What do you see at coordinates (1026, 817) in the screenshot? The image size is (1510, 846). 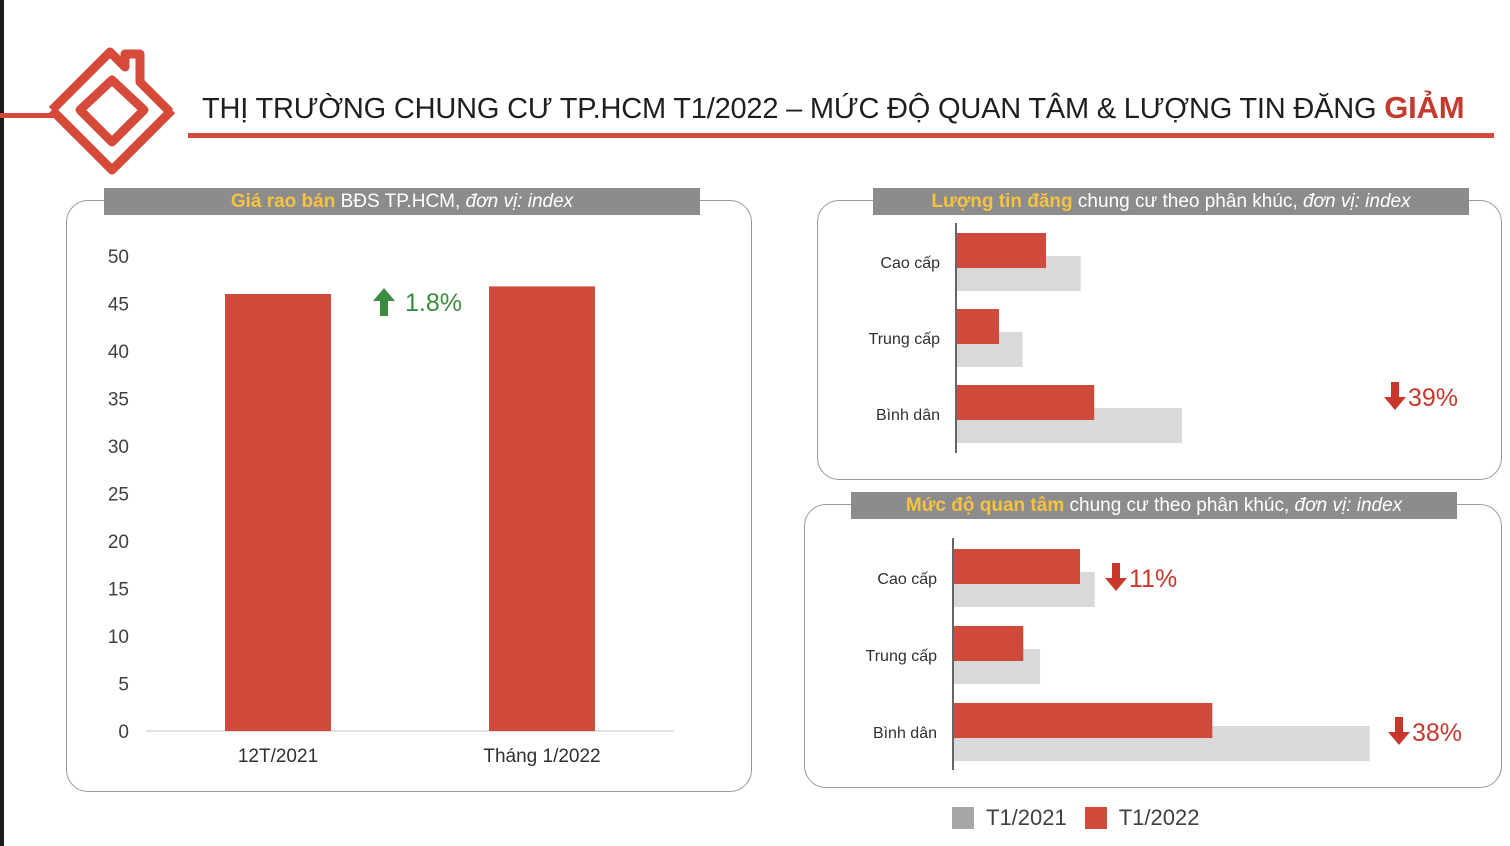 I see `legend-label-t2021: T1/2021` at bounding box center [1026, 817].